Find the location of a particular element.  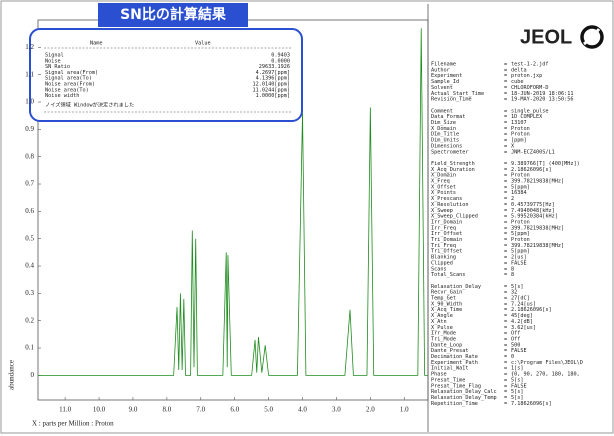

param-key: Initial_Wait is located at coordinates (449, 369).